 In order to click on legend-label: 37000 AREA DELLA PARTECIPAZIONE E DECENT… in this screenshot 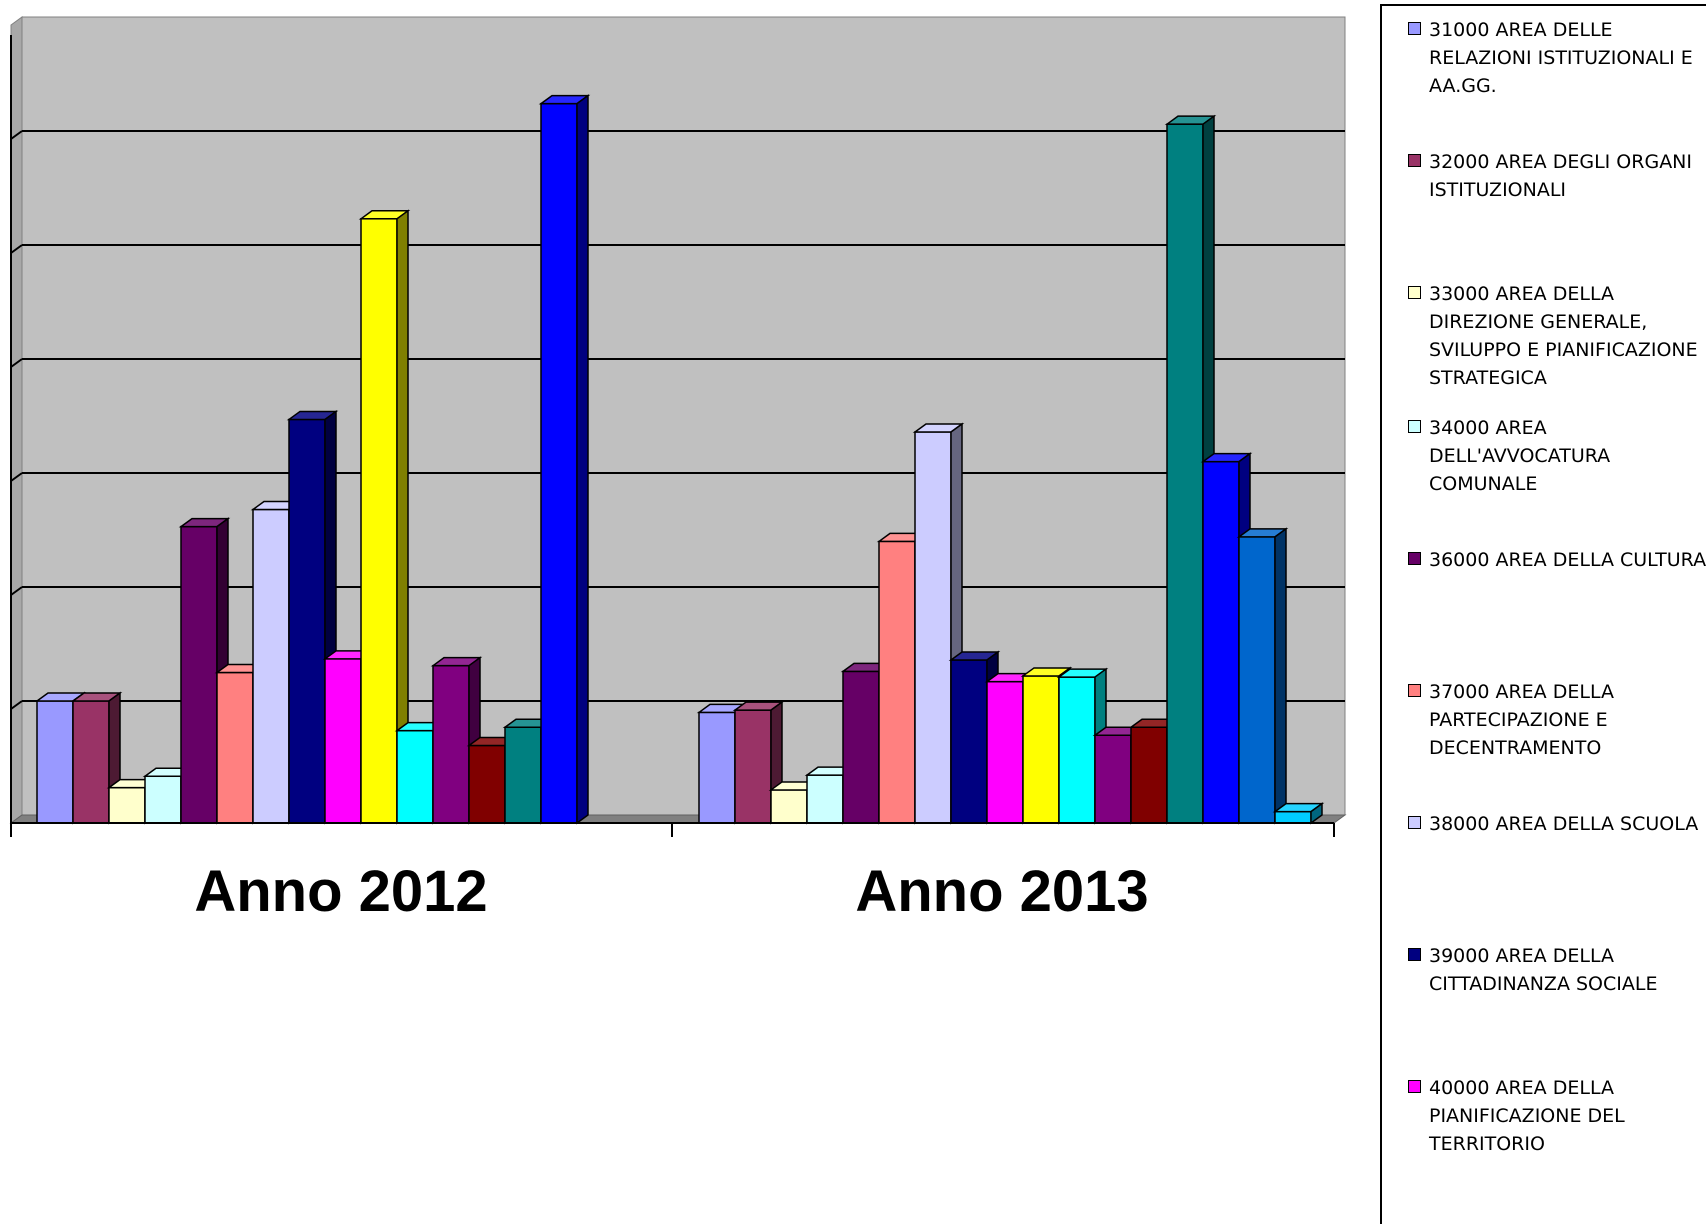, I will do `click(1521, 720)`.